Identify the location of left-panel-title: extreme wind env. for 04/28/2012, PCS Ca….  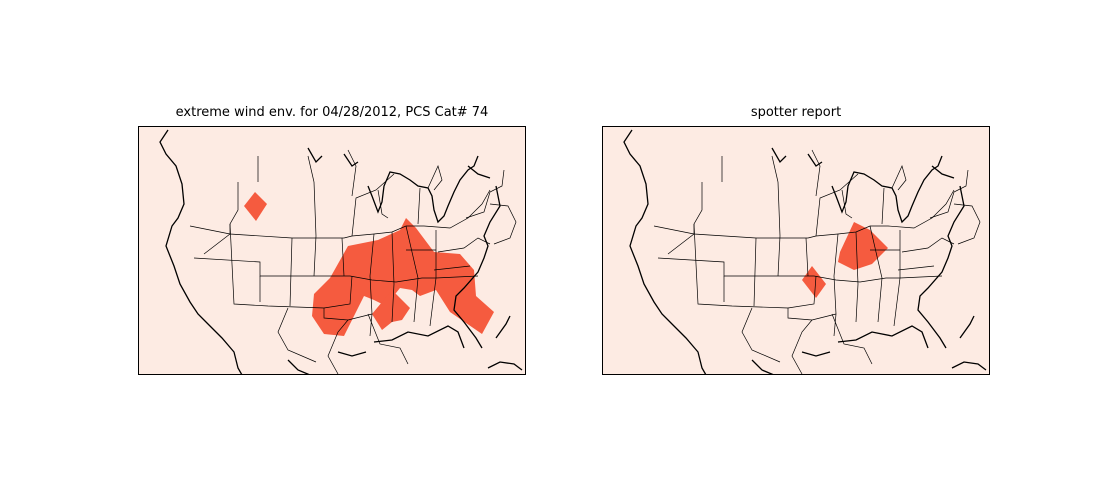
(332, 112).